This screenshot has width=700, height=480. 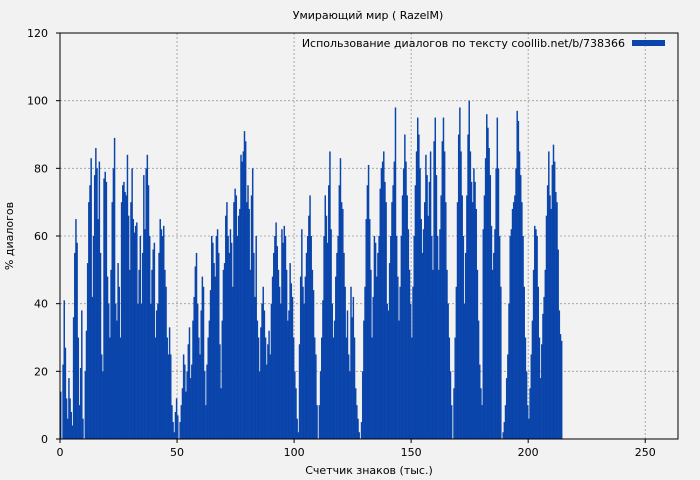 I want to click on y-tick-label: 60, so click(x=41, y=236).